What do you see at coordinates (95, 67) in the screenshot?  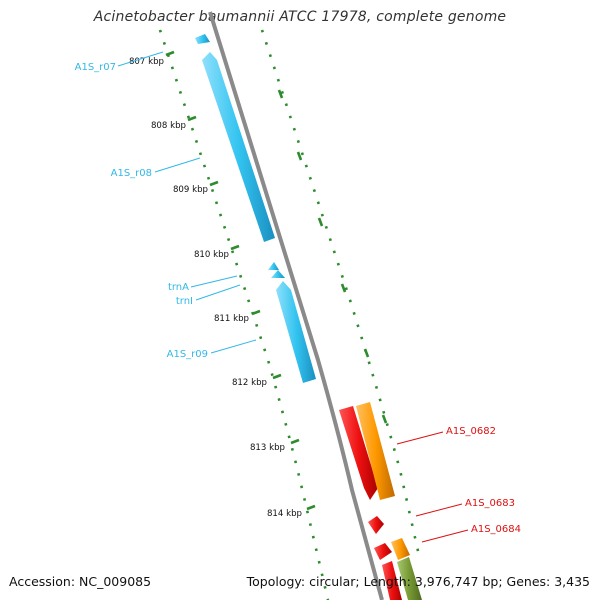 I see `label-A1S_r07: A1S_r07` at bounding box center [95, 67].